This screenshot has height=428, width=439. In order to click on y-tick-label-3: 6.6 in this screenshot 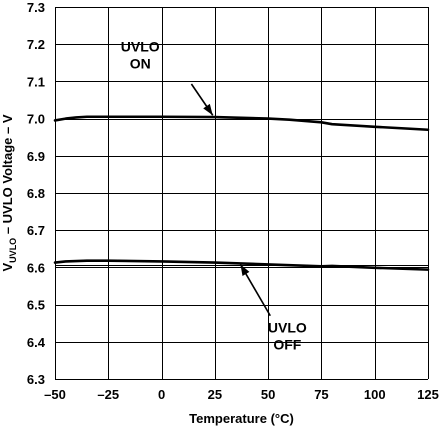, I will do `click(36, 267)`.